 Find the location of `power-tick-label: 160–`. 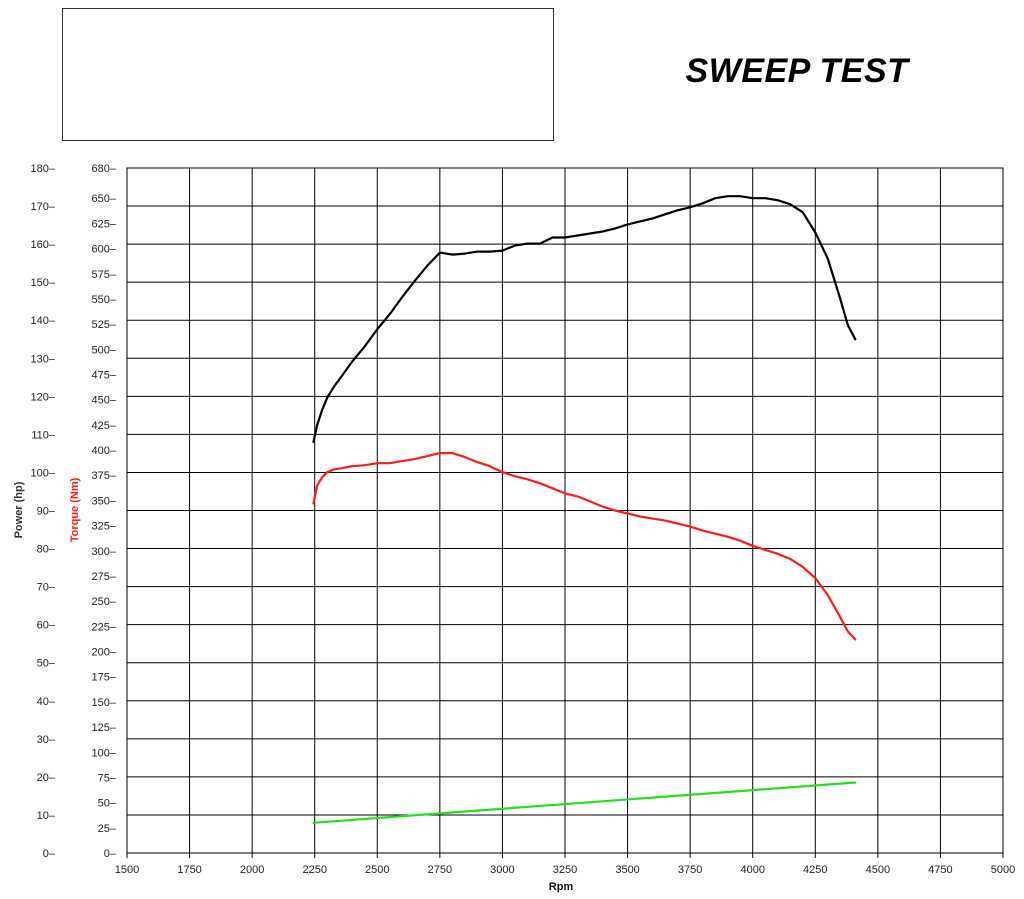

power-tick-label: 160– is located at coordinates (43, 245).